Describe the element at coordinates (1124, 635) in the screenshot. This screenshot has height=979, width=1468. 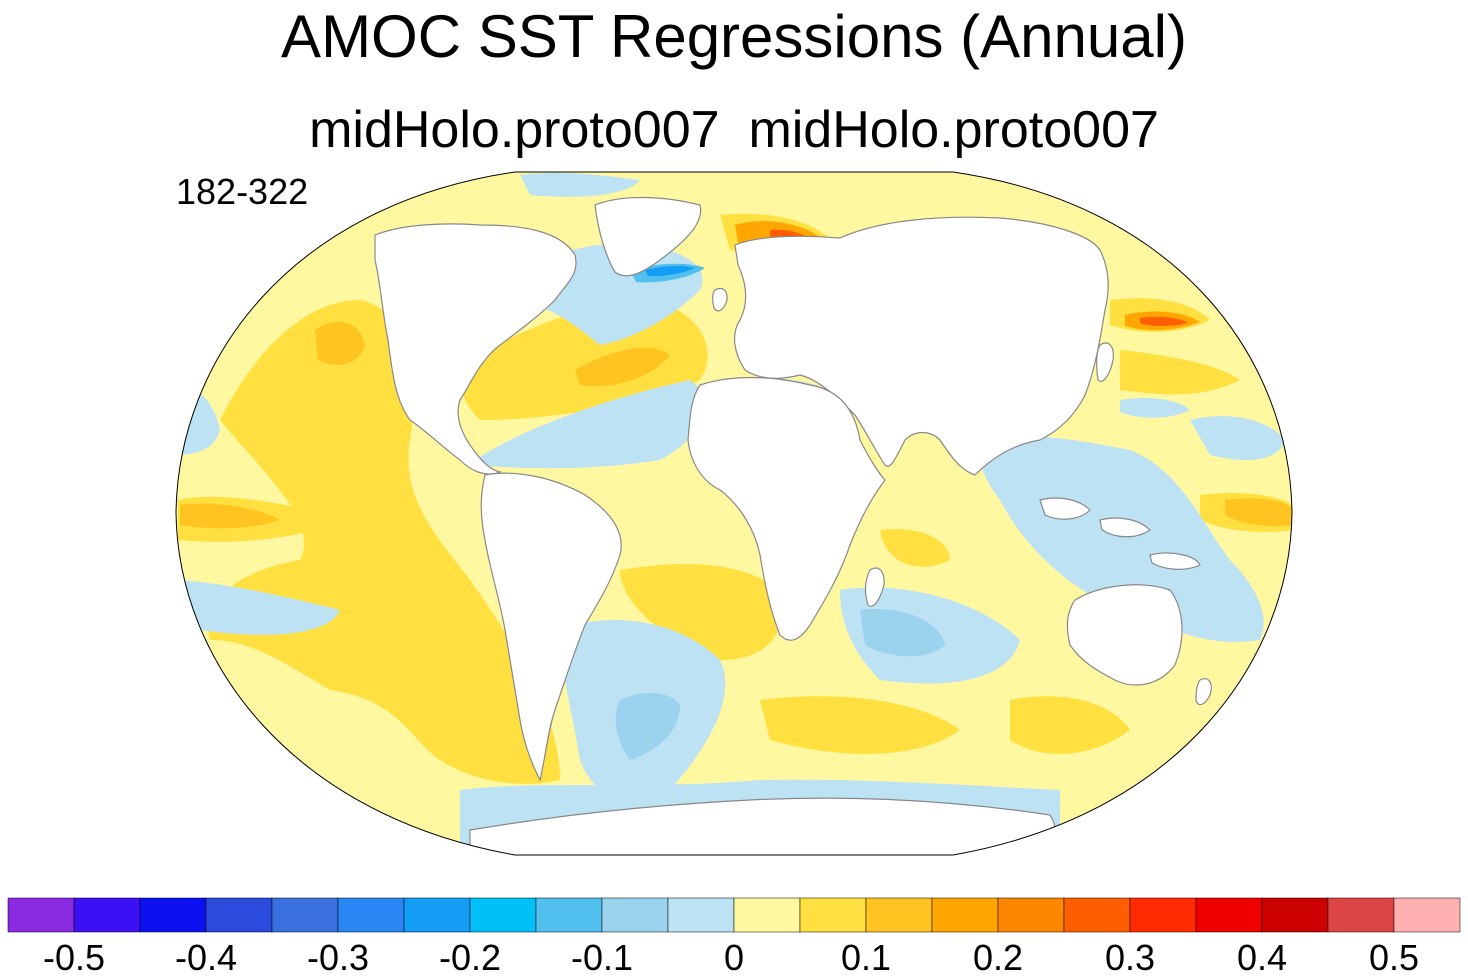
I see `continent-australia` at that location.